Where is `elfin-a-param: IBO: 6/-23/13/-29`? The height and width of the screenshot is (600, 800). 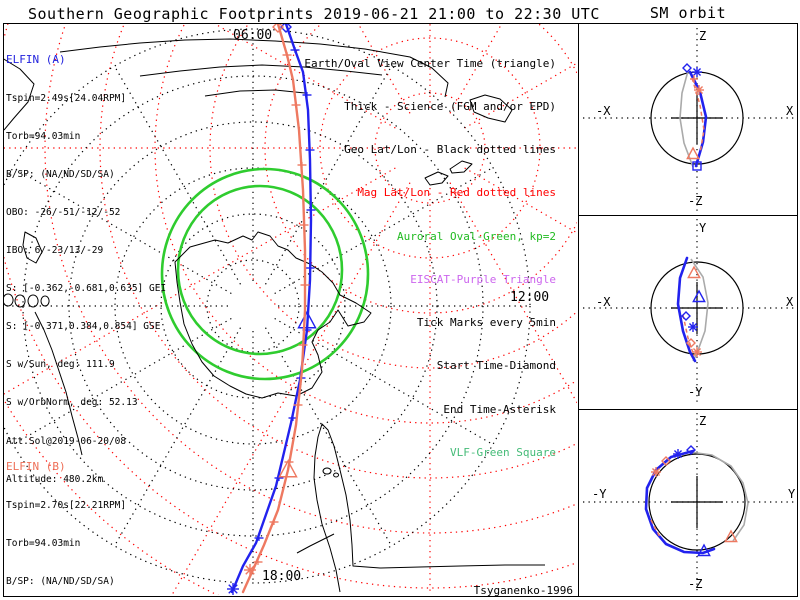
elfin-a-param: IBO: 6/-23/13/-29 is located at coordinates (55, 250).